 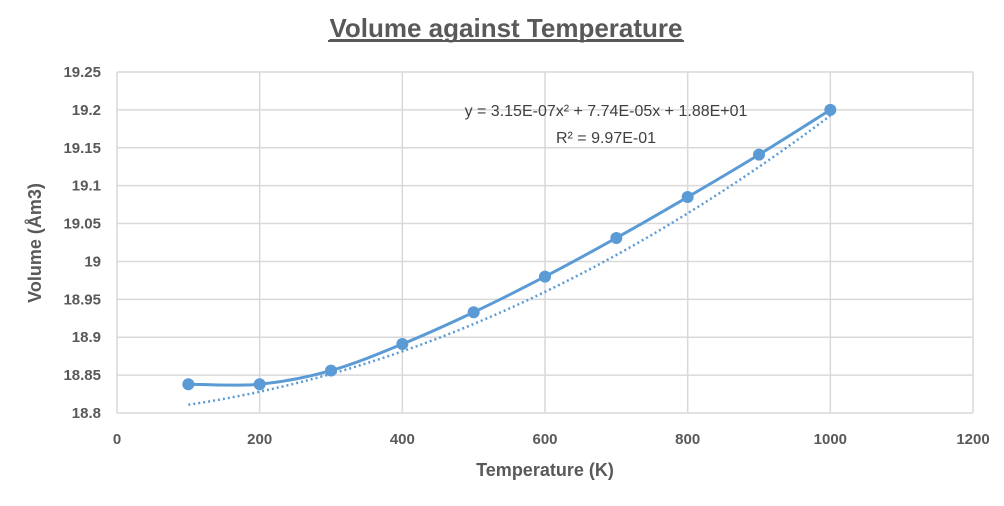 I want to click on x-tick-label: 400, so click(x=402, y=439).